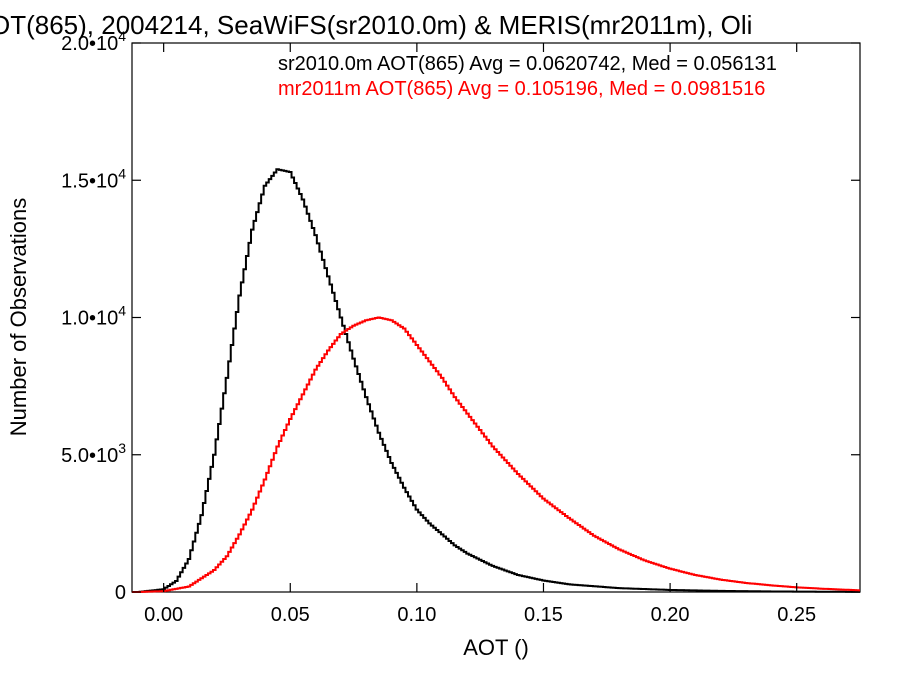 Image resolution: width=900 pixels, height=675 pixels. What do you see at coordinates (496, 647) in the screenshot?
I see `x-axis-label: AOT ()` at bounding box center [496, 647].